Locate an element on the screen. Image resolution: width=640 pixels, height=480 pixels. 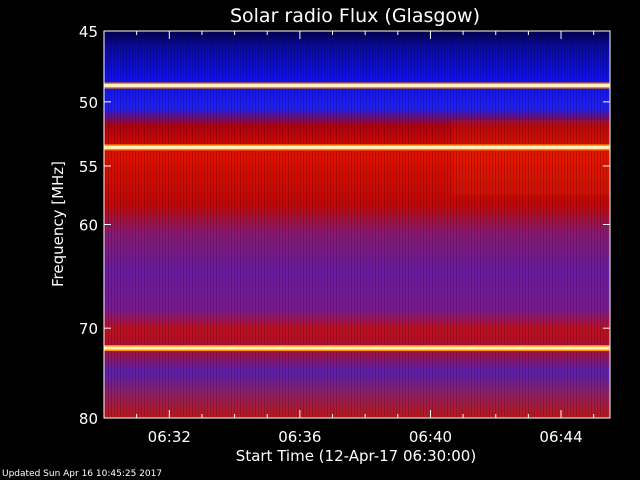
chart-title: Solar radio Flux (Glasgow) is located at coordinates (355, 16).